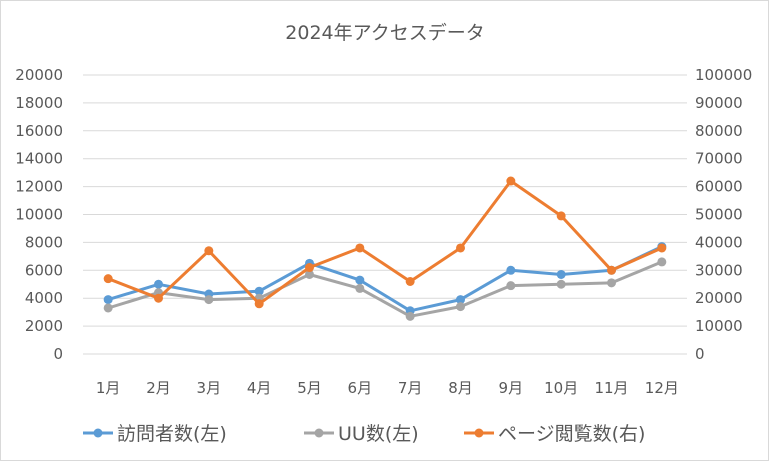 The width and height of the screenshot is (769, 462). Describe the element at coordinates (719, 270) in the screenshot. I see `y-right-tick-label: 30000` at that location.